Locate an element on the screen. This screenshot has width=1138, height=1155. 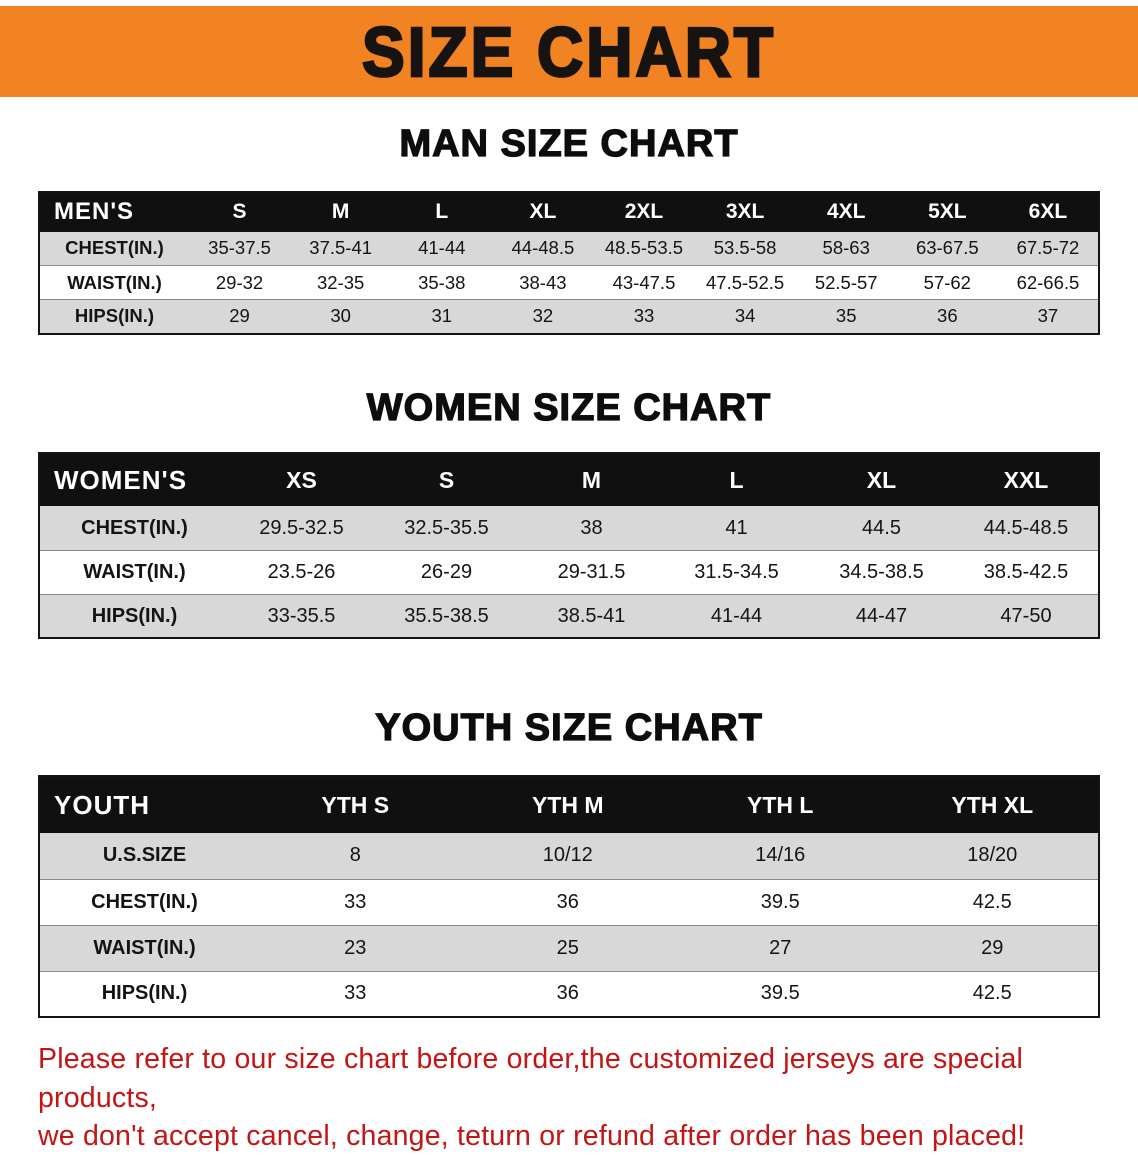
size-value-cell: 36 is located at coordinates (567, 901).